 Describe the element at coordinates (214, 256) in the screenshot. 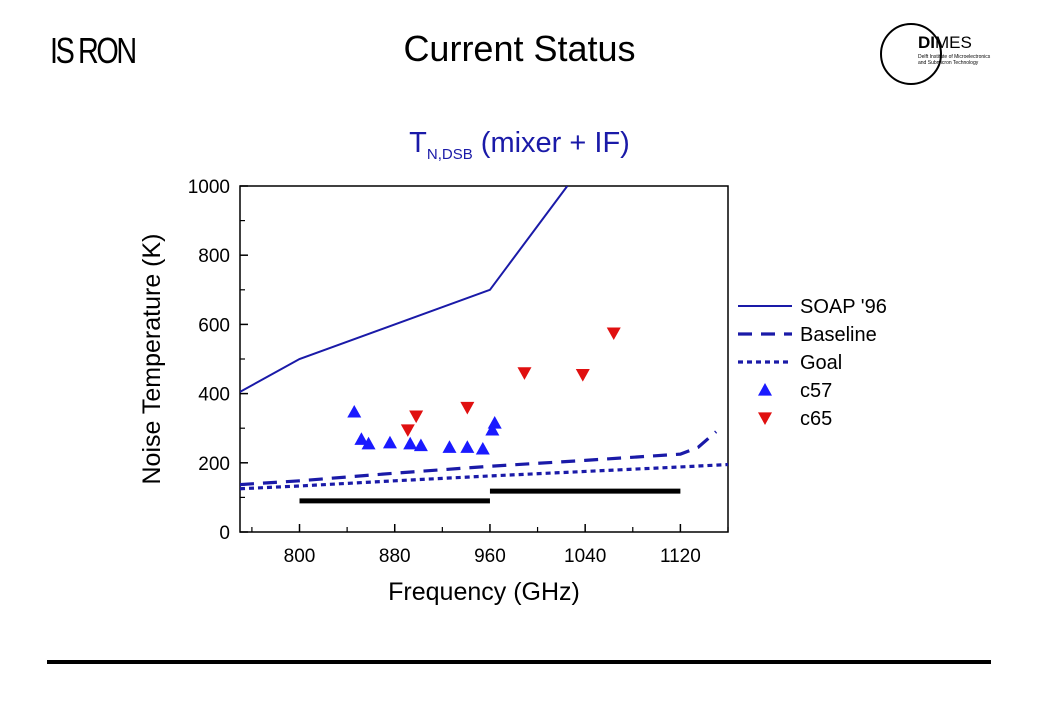

I see `y-tick-label: 800` at that location.